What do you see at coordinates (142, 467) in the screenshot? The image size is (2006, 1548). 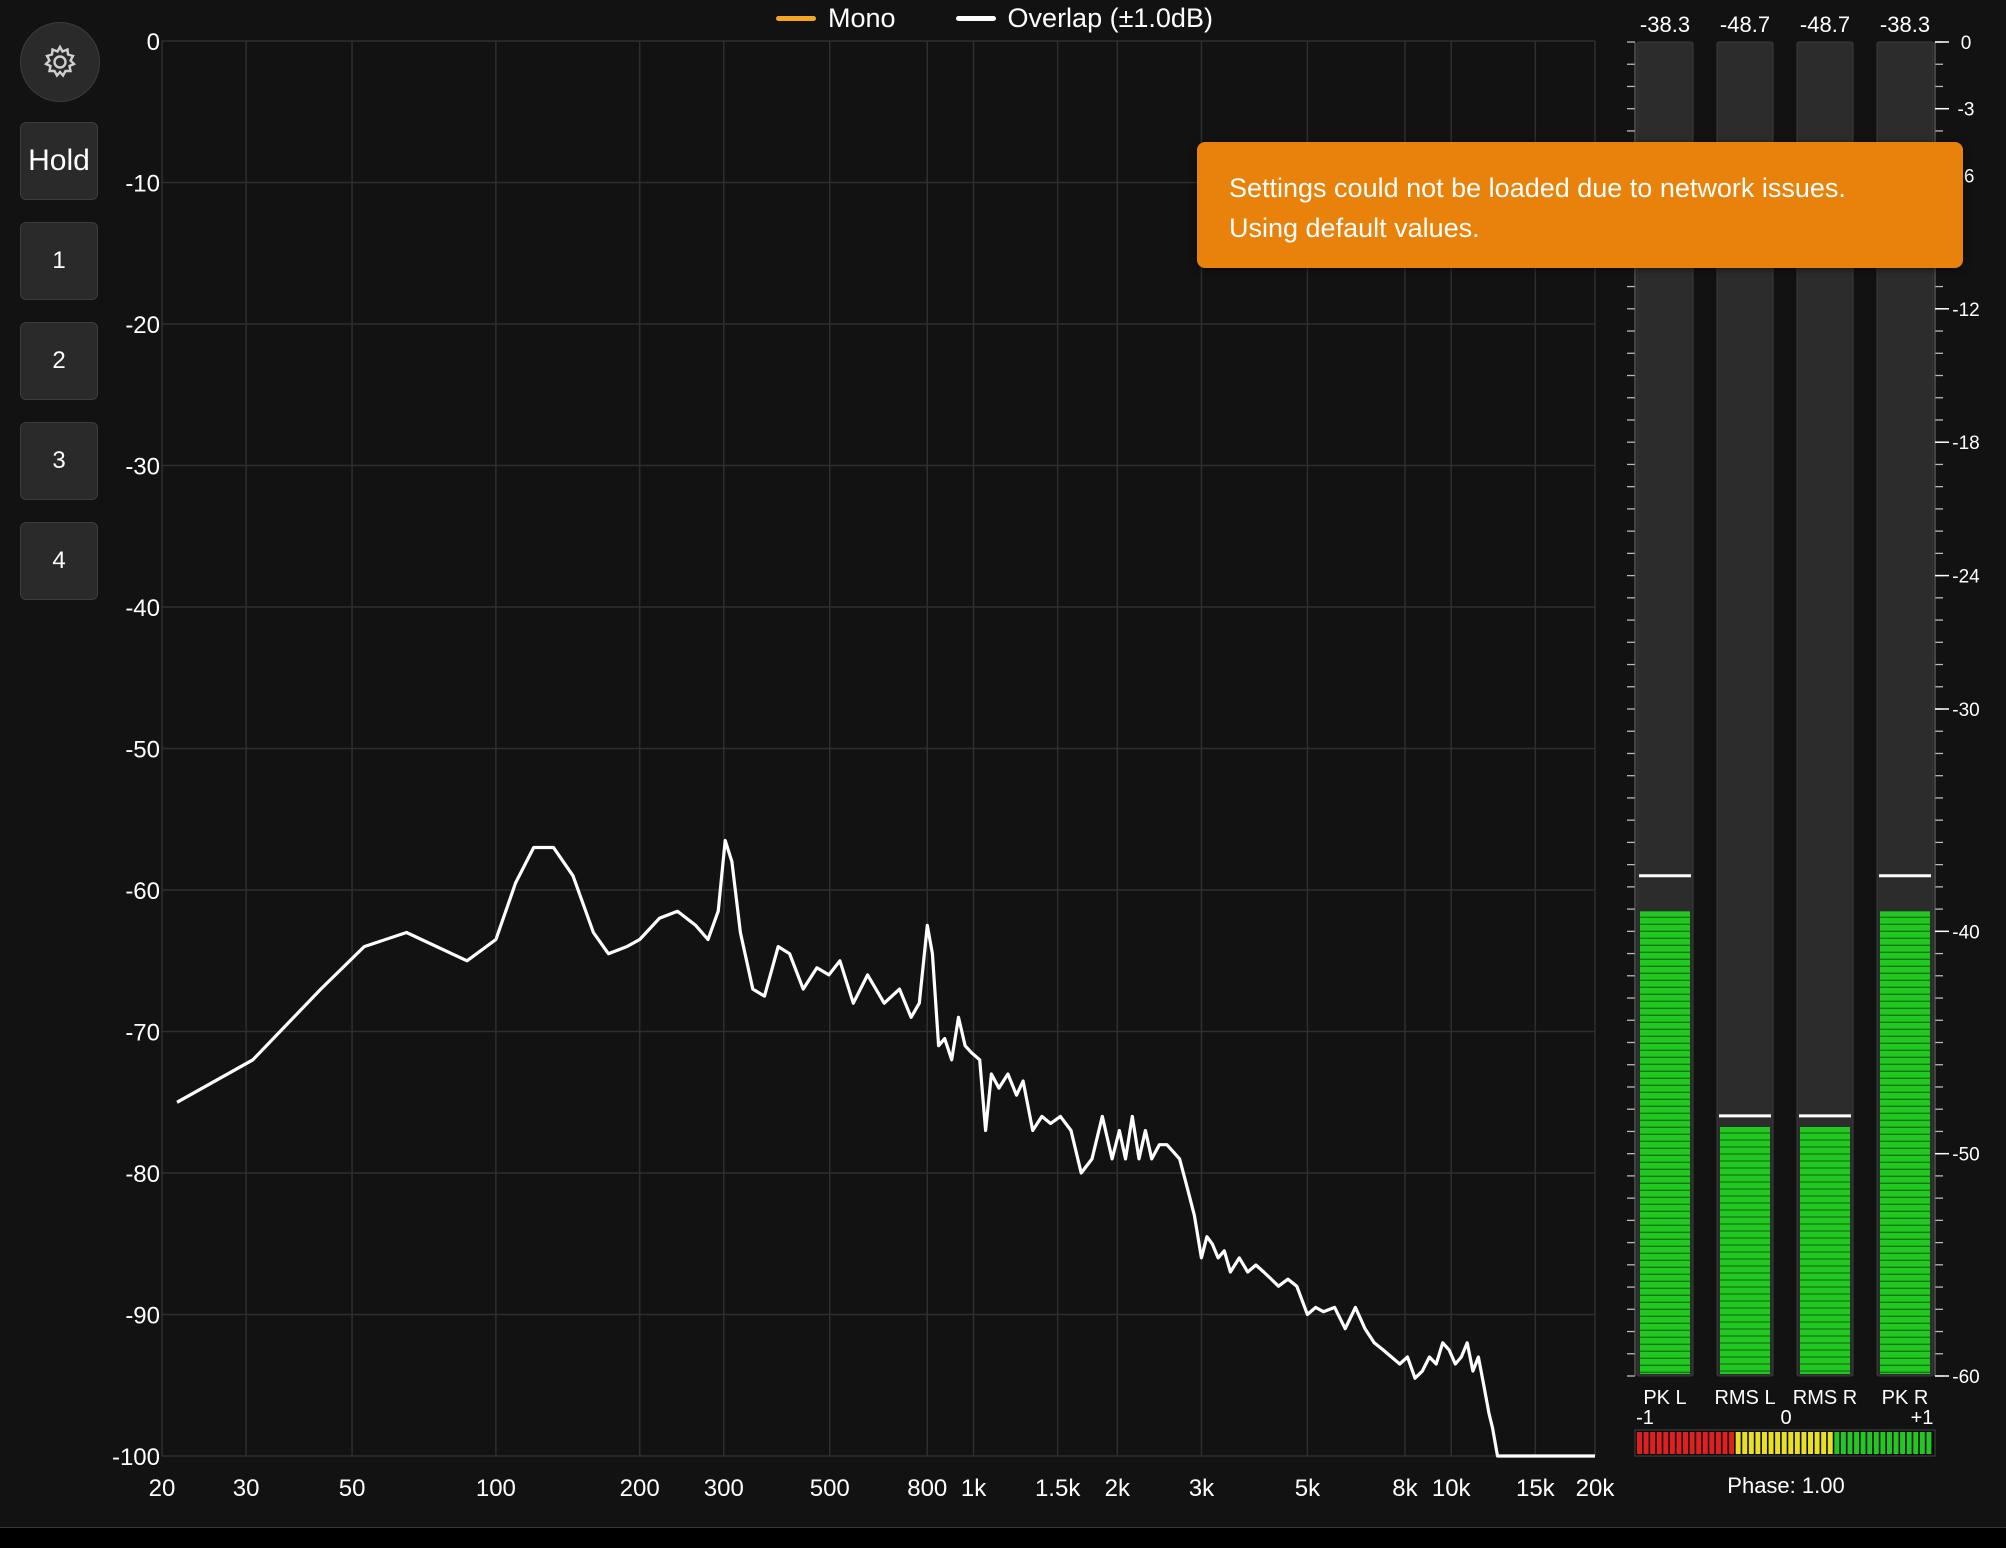 I see `y-tick-label: -30` at bounding box center [142, 467].